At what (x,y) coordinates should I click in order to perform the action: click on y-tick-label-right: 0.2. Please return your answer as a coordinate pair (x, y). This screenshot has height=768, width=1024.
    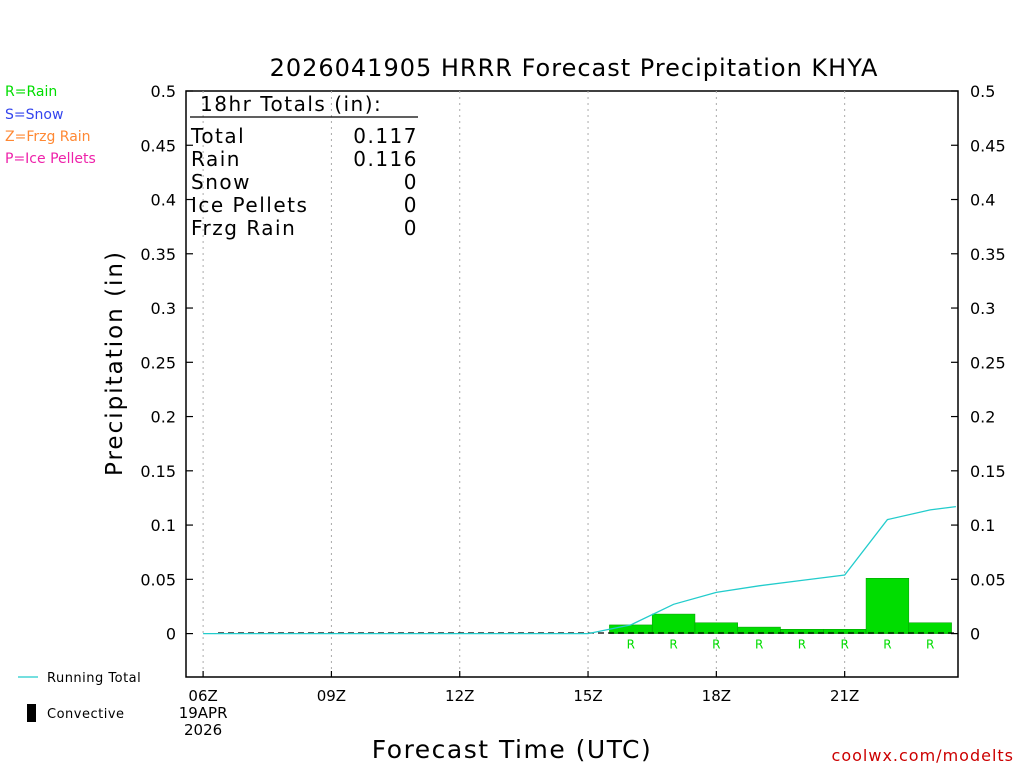
    Looking at the image, I should click on (982, 417).